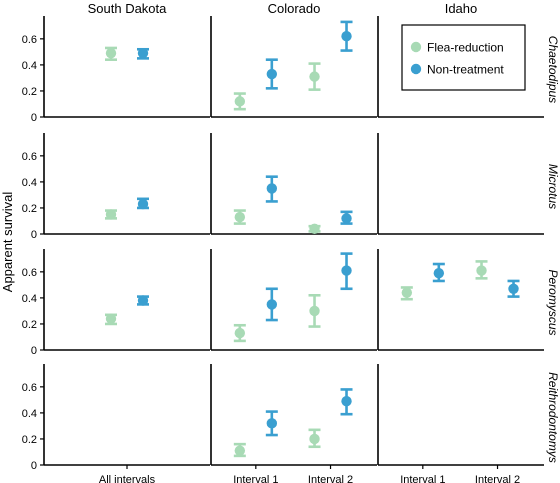 This screenshot has width=560, height=483. What do you see at coordinates (553, 302) in the screenshot?
I see `row-label: Peromyscus` at bounding box center [553, 302].